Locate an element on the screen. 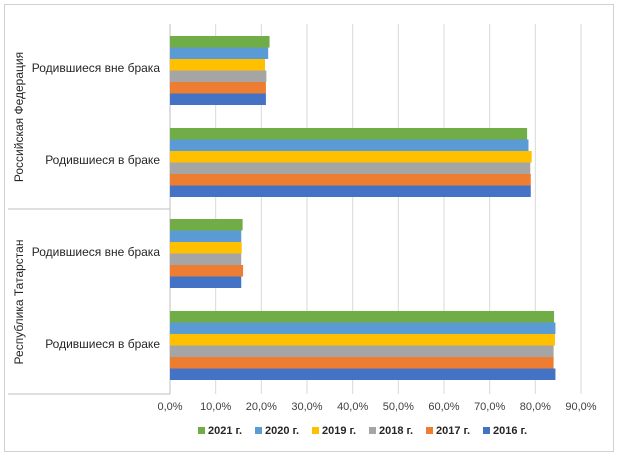  x-tick-label: 0,0% is located at coordinates (169, 407).